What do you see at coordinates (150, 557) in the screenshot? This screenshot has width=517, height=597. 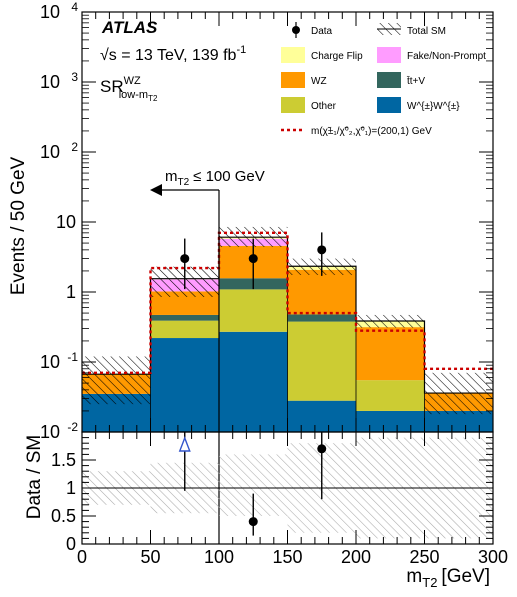 I see `xtick-label: 50` at bounding box center [150, 557].